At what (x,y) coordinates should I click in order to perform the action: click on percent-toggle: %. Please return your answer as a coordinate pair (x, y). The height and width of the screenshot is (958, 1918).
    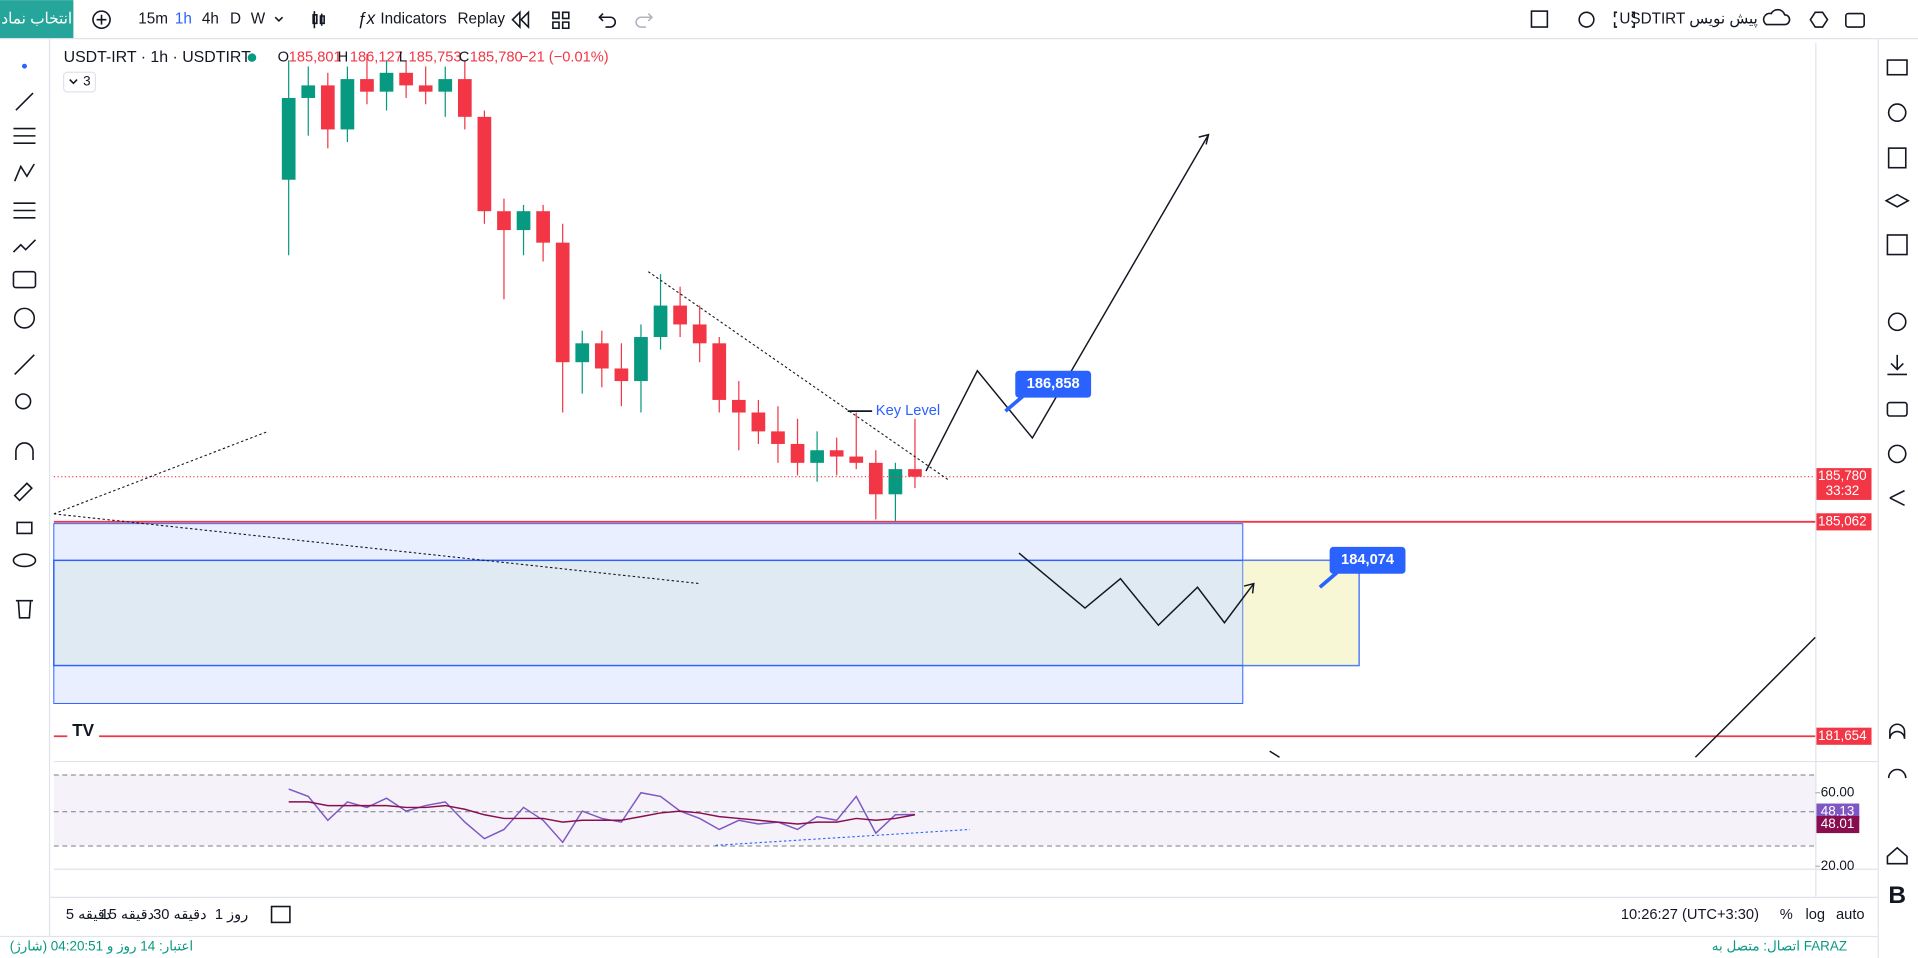
    Looking at the image, I should click on (1786, 915).